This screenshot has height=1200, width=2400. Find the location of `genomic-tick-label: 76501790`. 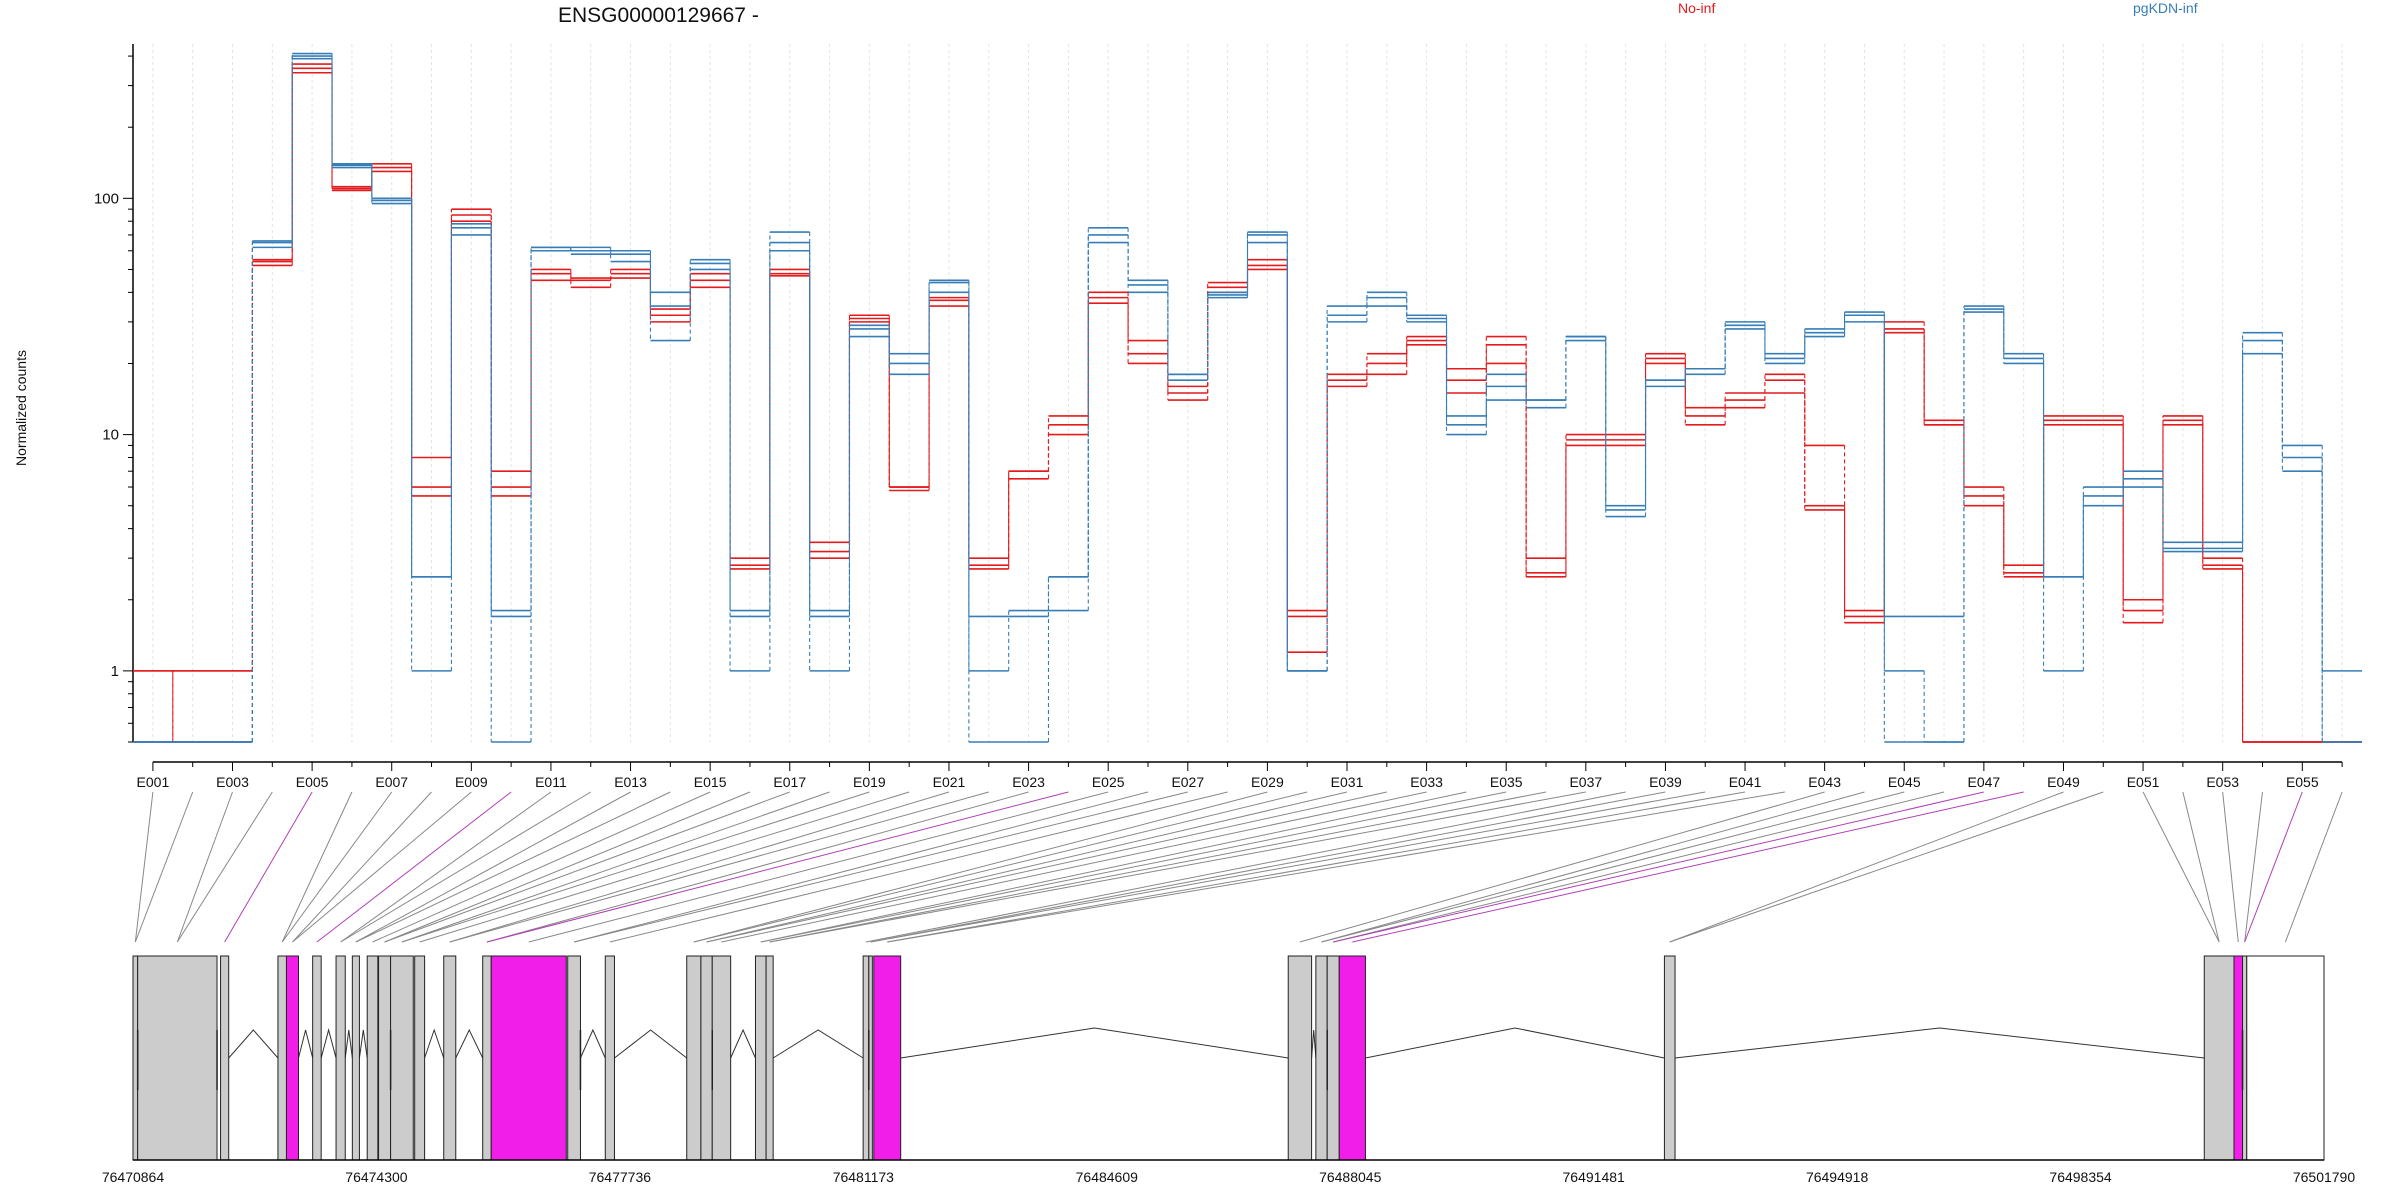

genomic-tick-label: 76501790 is located at coordinates (2324, 1177).